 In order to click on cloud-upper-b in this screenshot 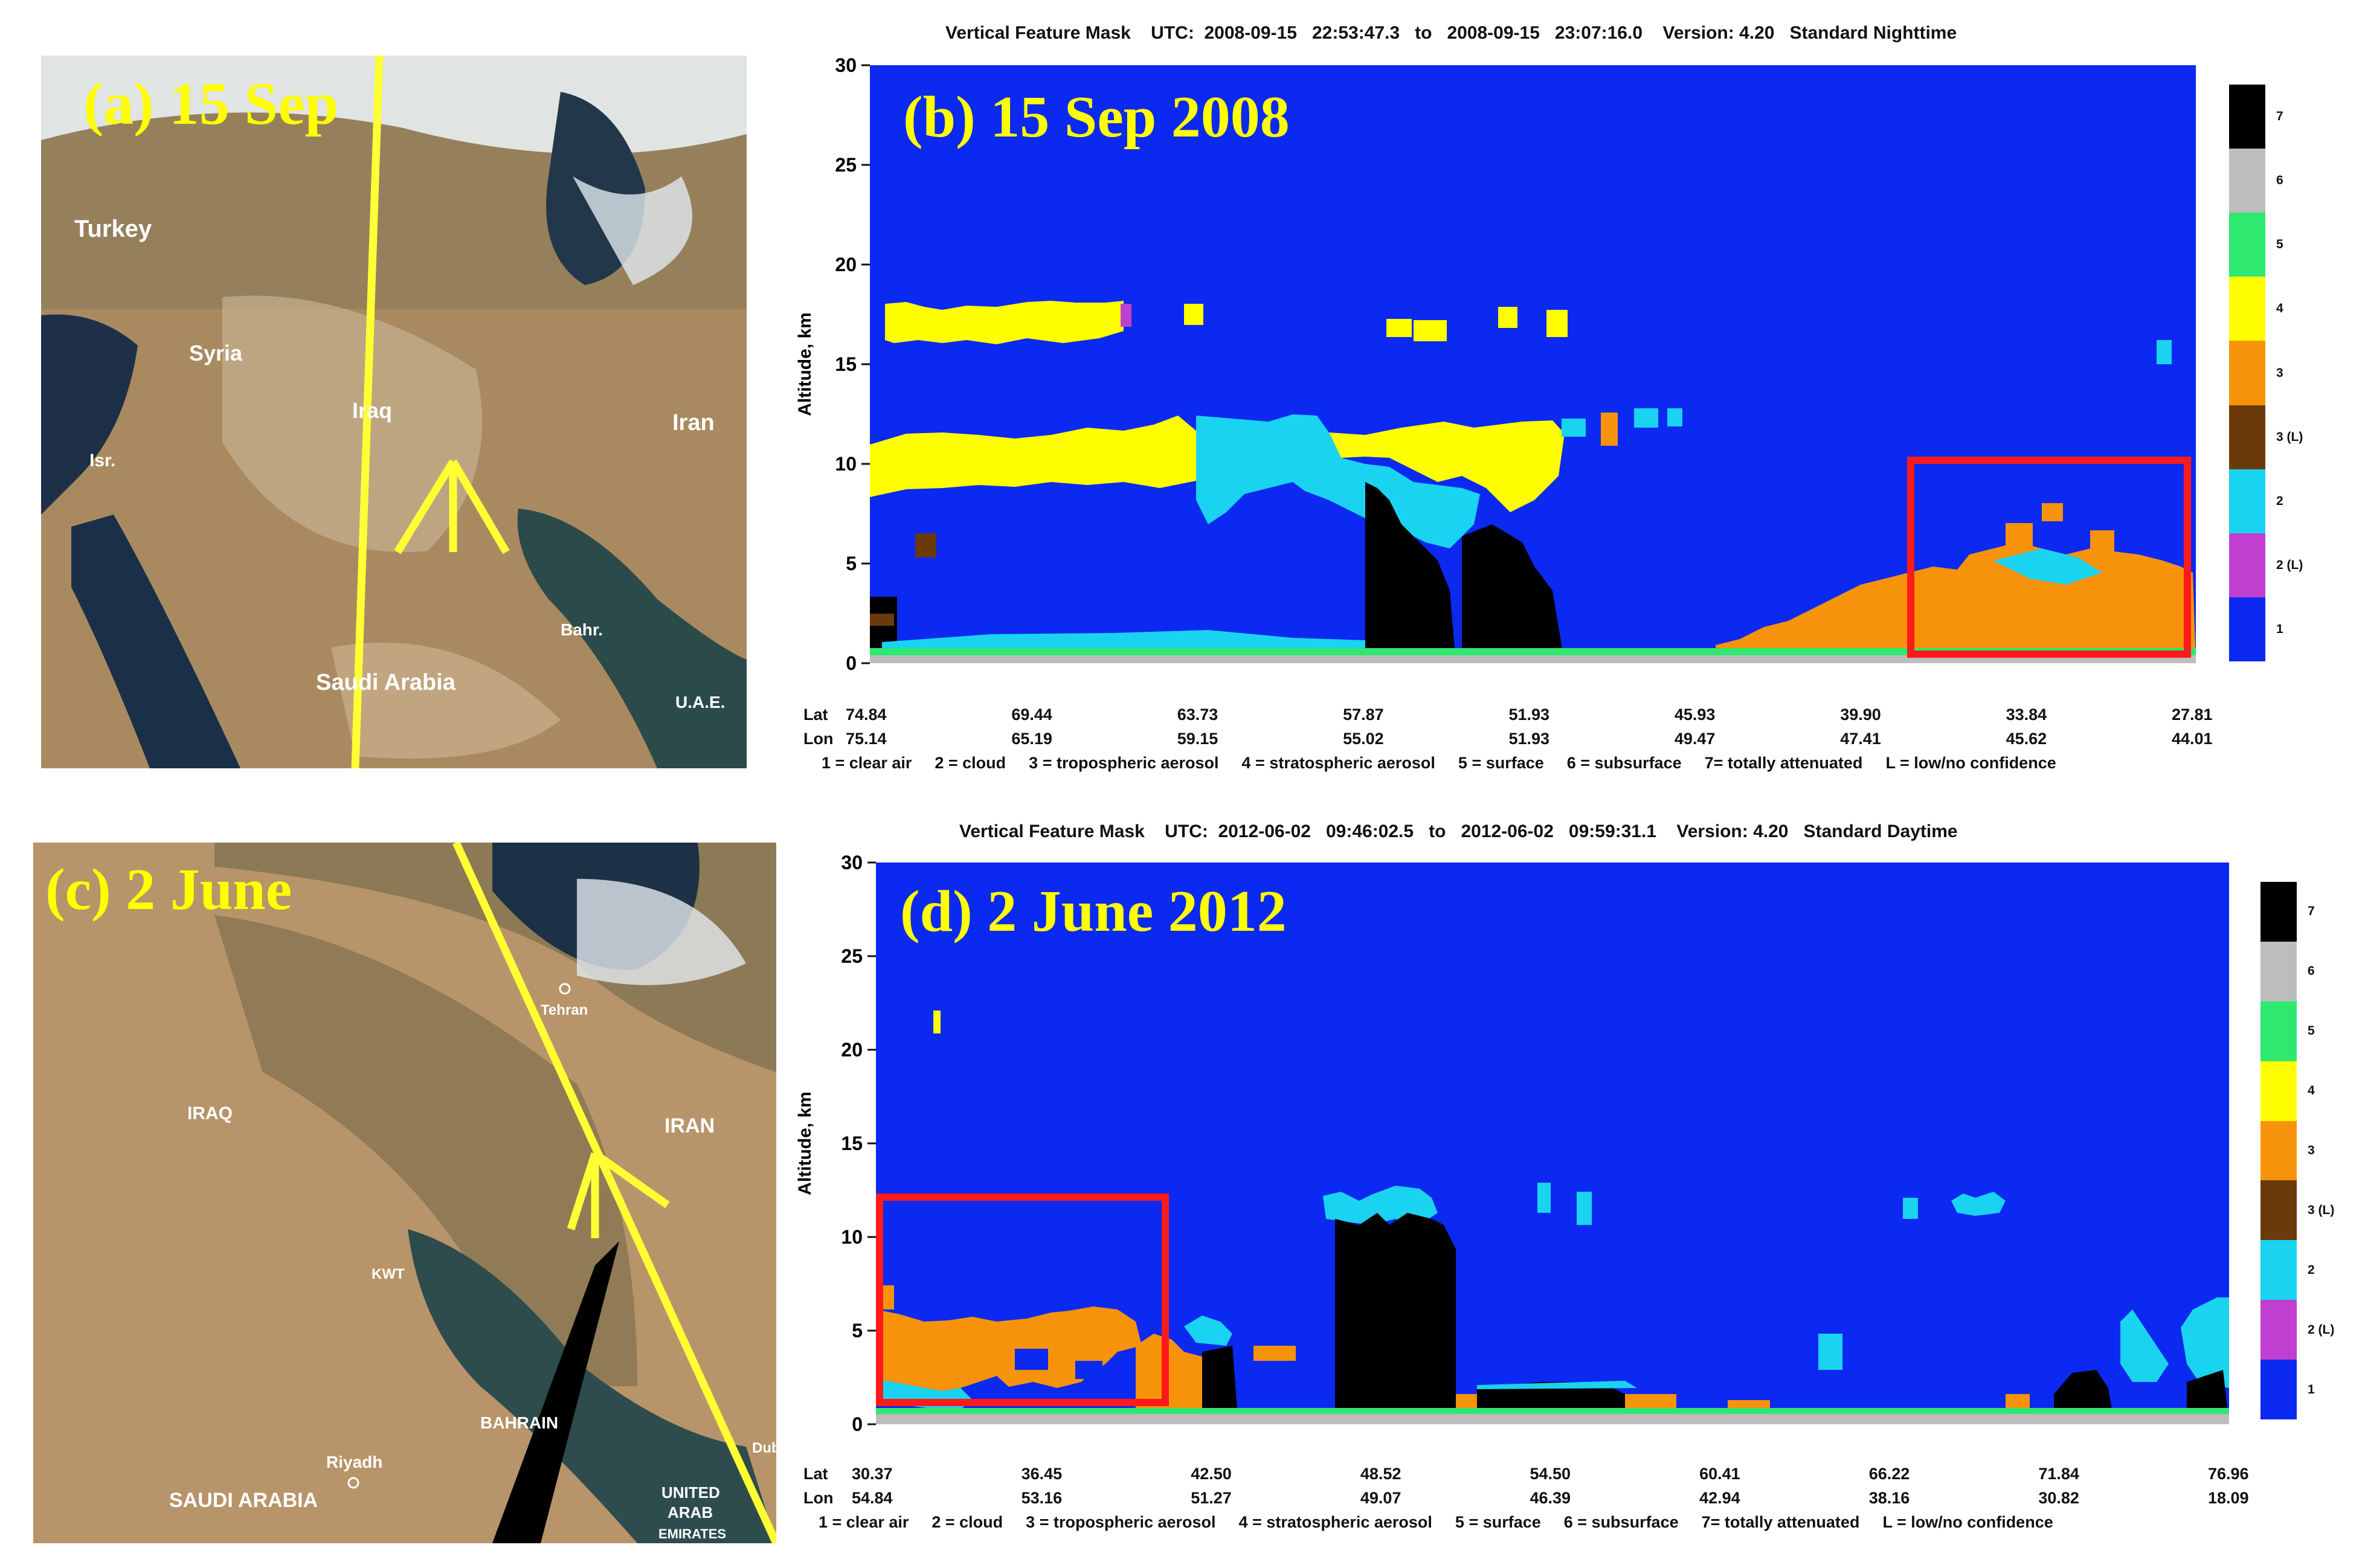, I will do `click(1684, 444)`.